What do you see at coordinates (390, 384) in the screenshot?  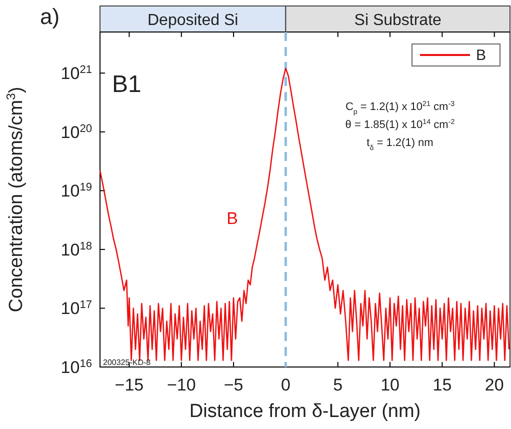 I see `x-tick-label: 10` at bounding box center [390, 384].